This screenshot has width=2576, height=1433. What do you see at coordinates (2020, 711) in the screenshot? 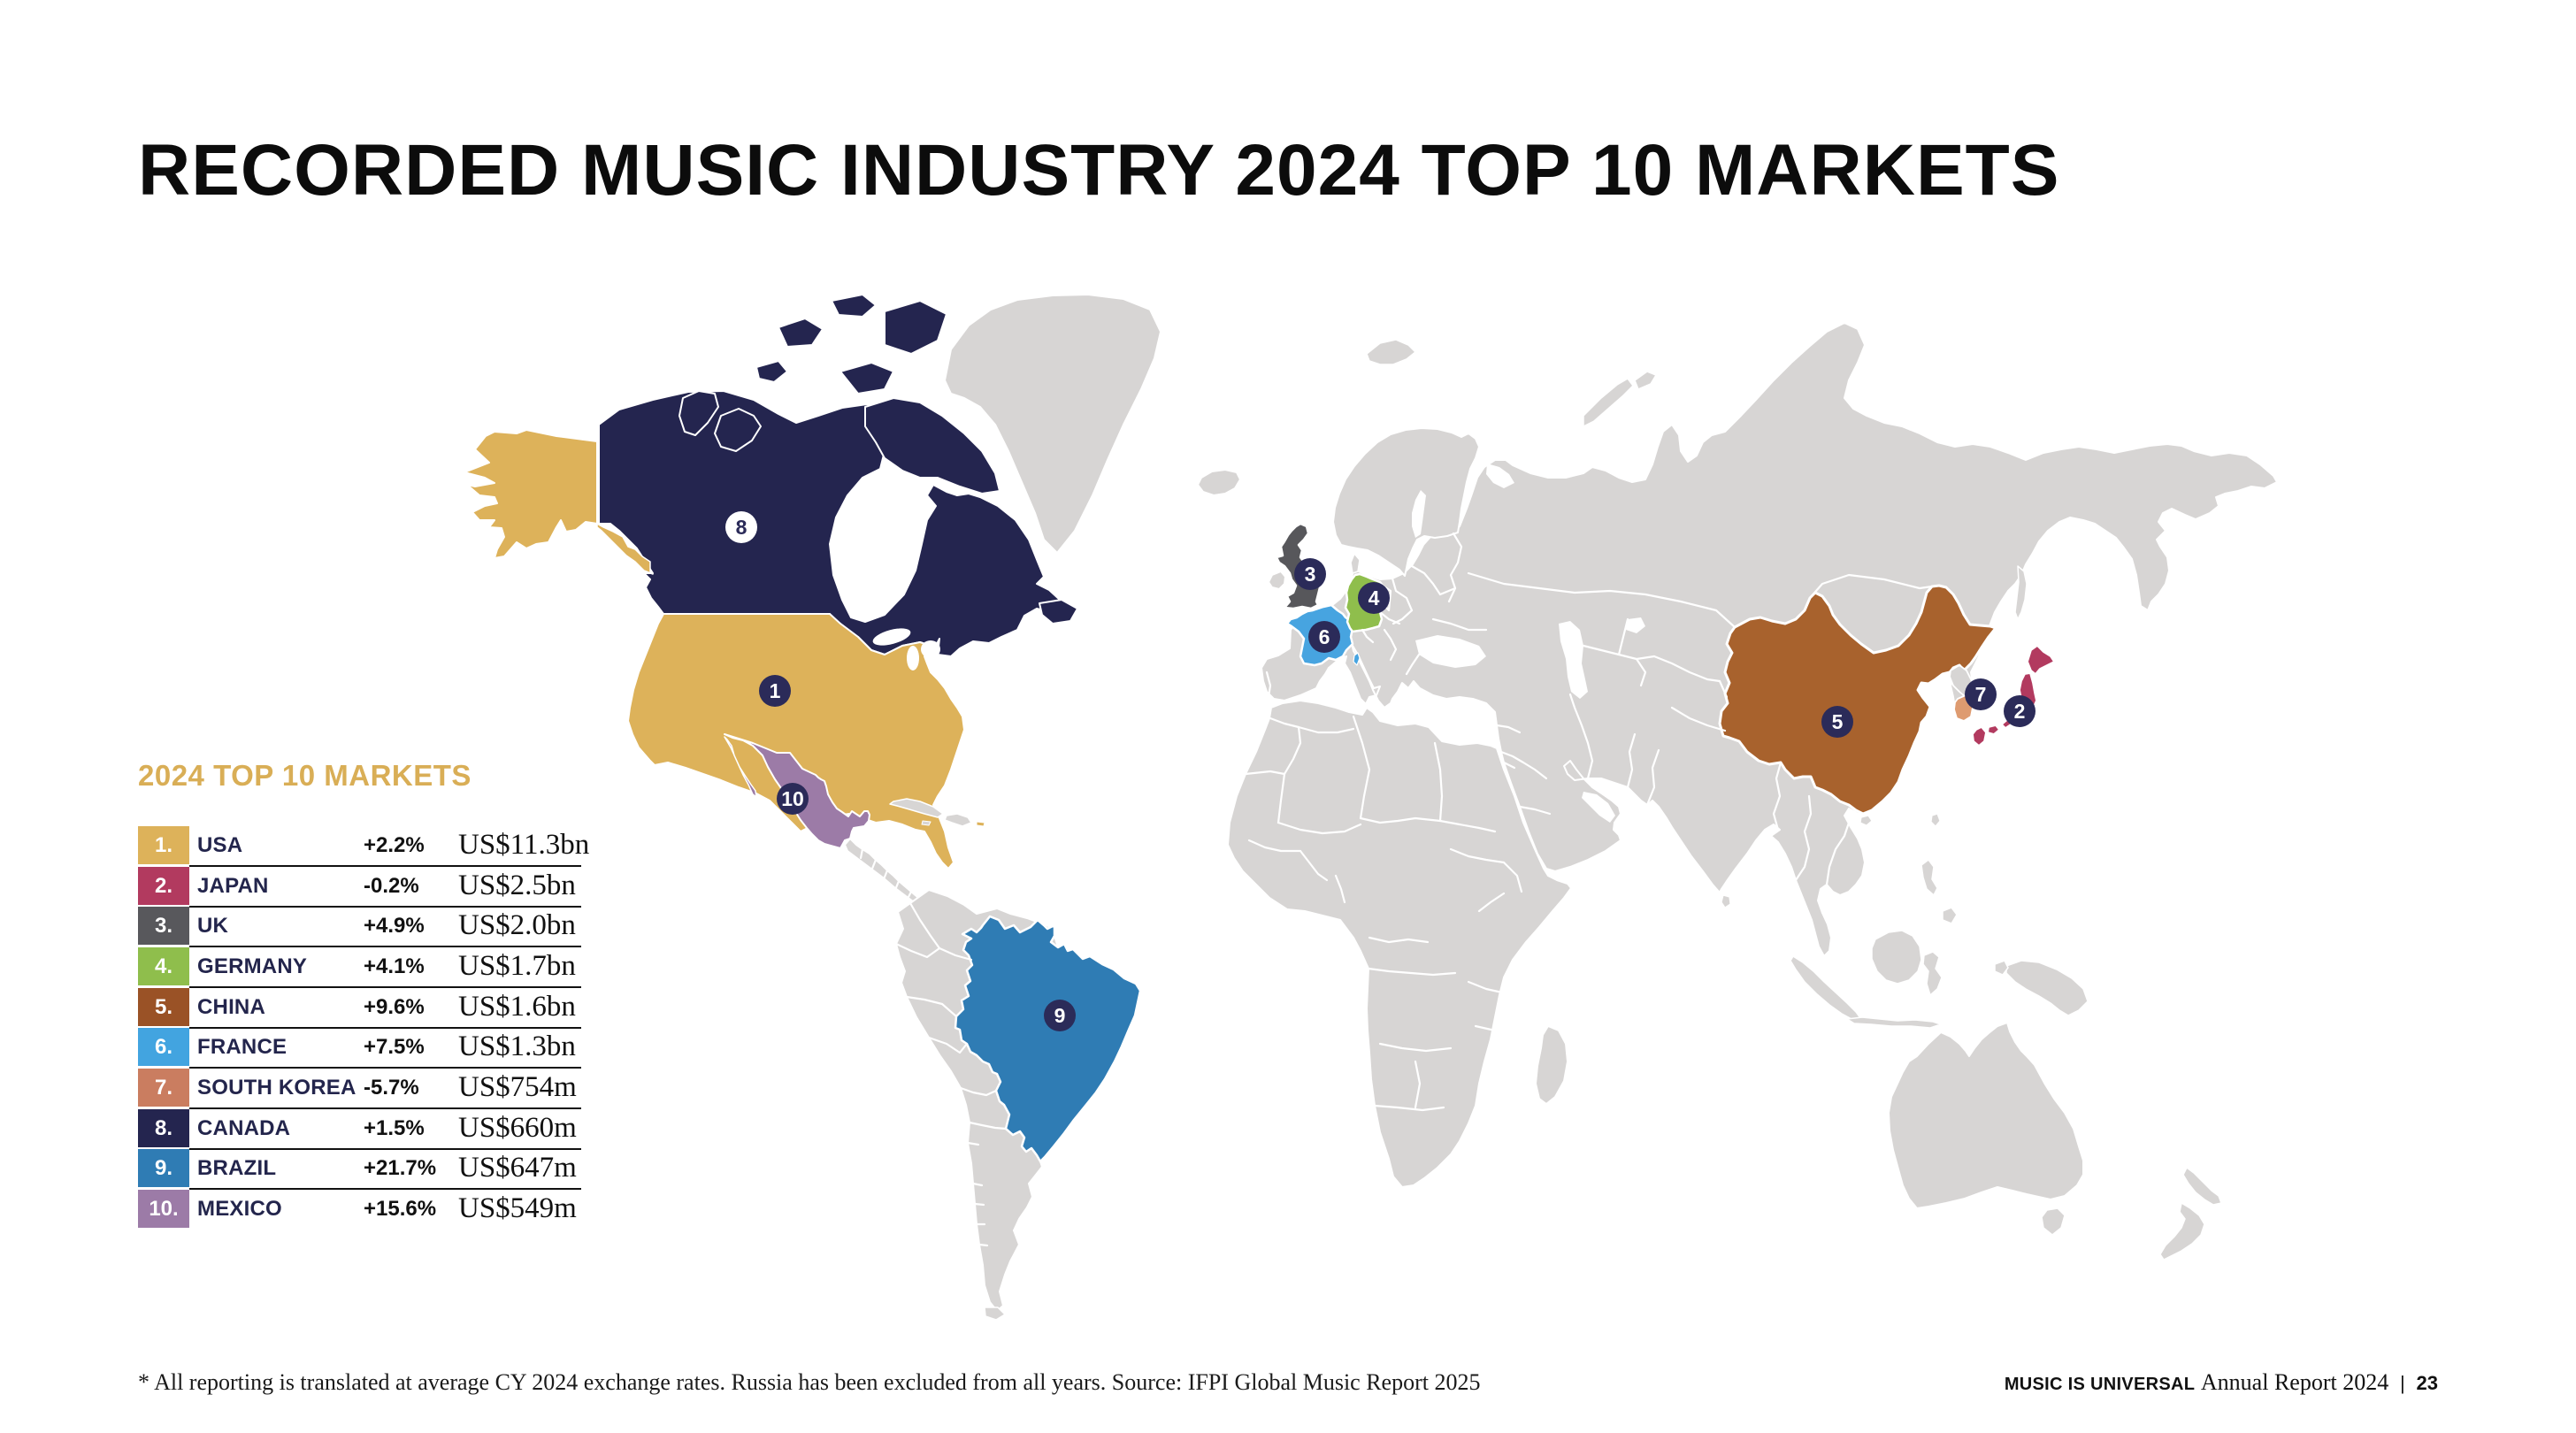
I see `svg-text: 2` at bounding box center [2020, 711].